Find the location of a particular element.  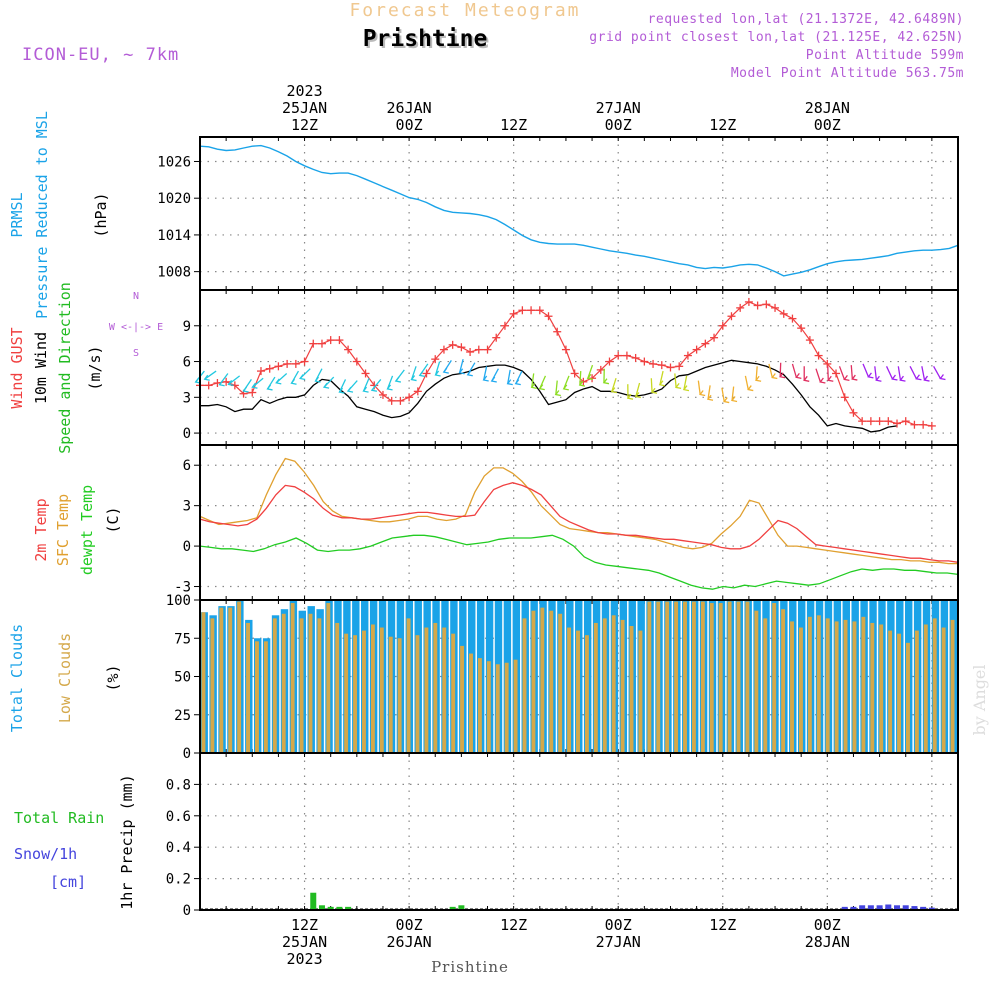

top-axis-label: 00Z is located at coordinates (618, 125).